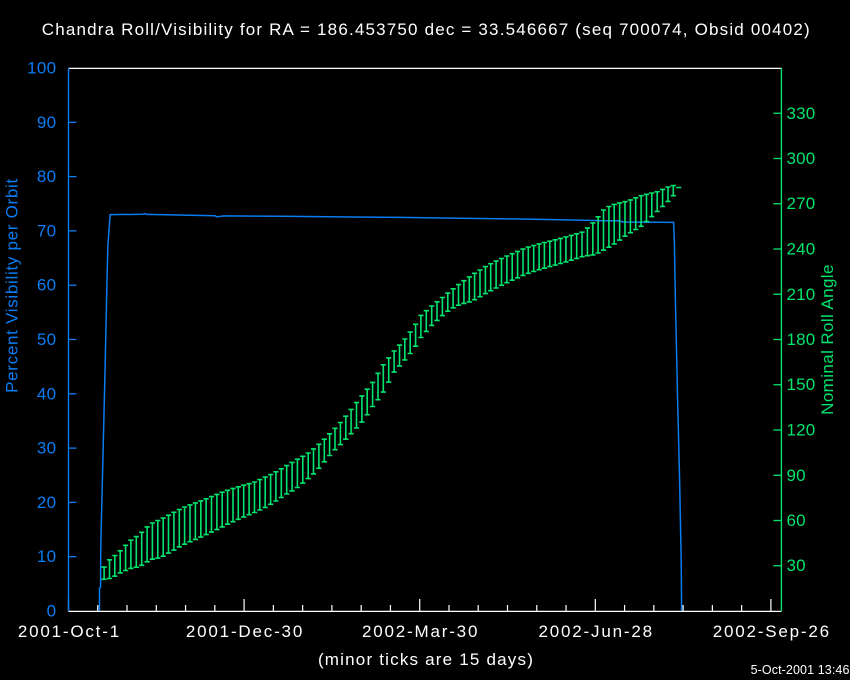  What do you see at coordinates (46, 393) in the screenshot?
I see `svg-text: 40` at bounding box center [46, 393].